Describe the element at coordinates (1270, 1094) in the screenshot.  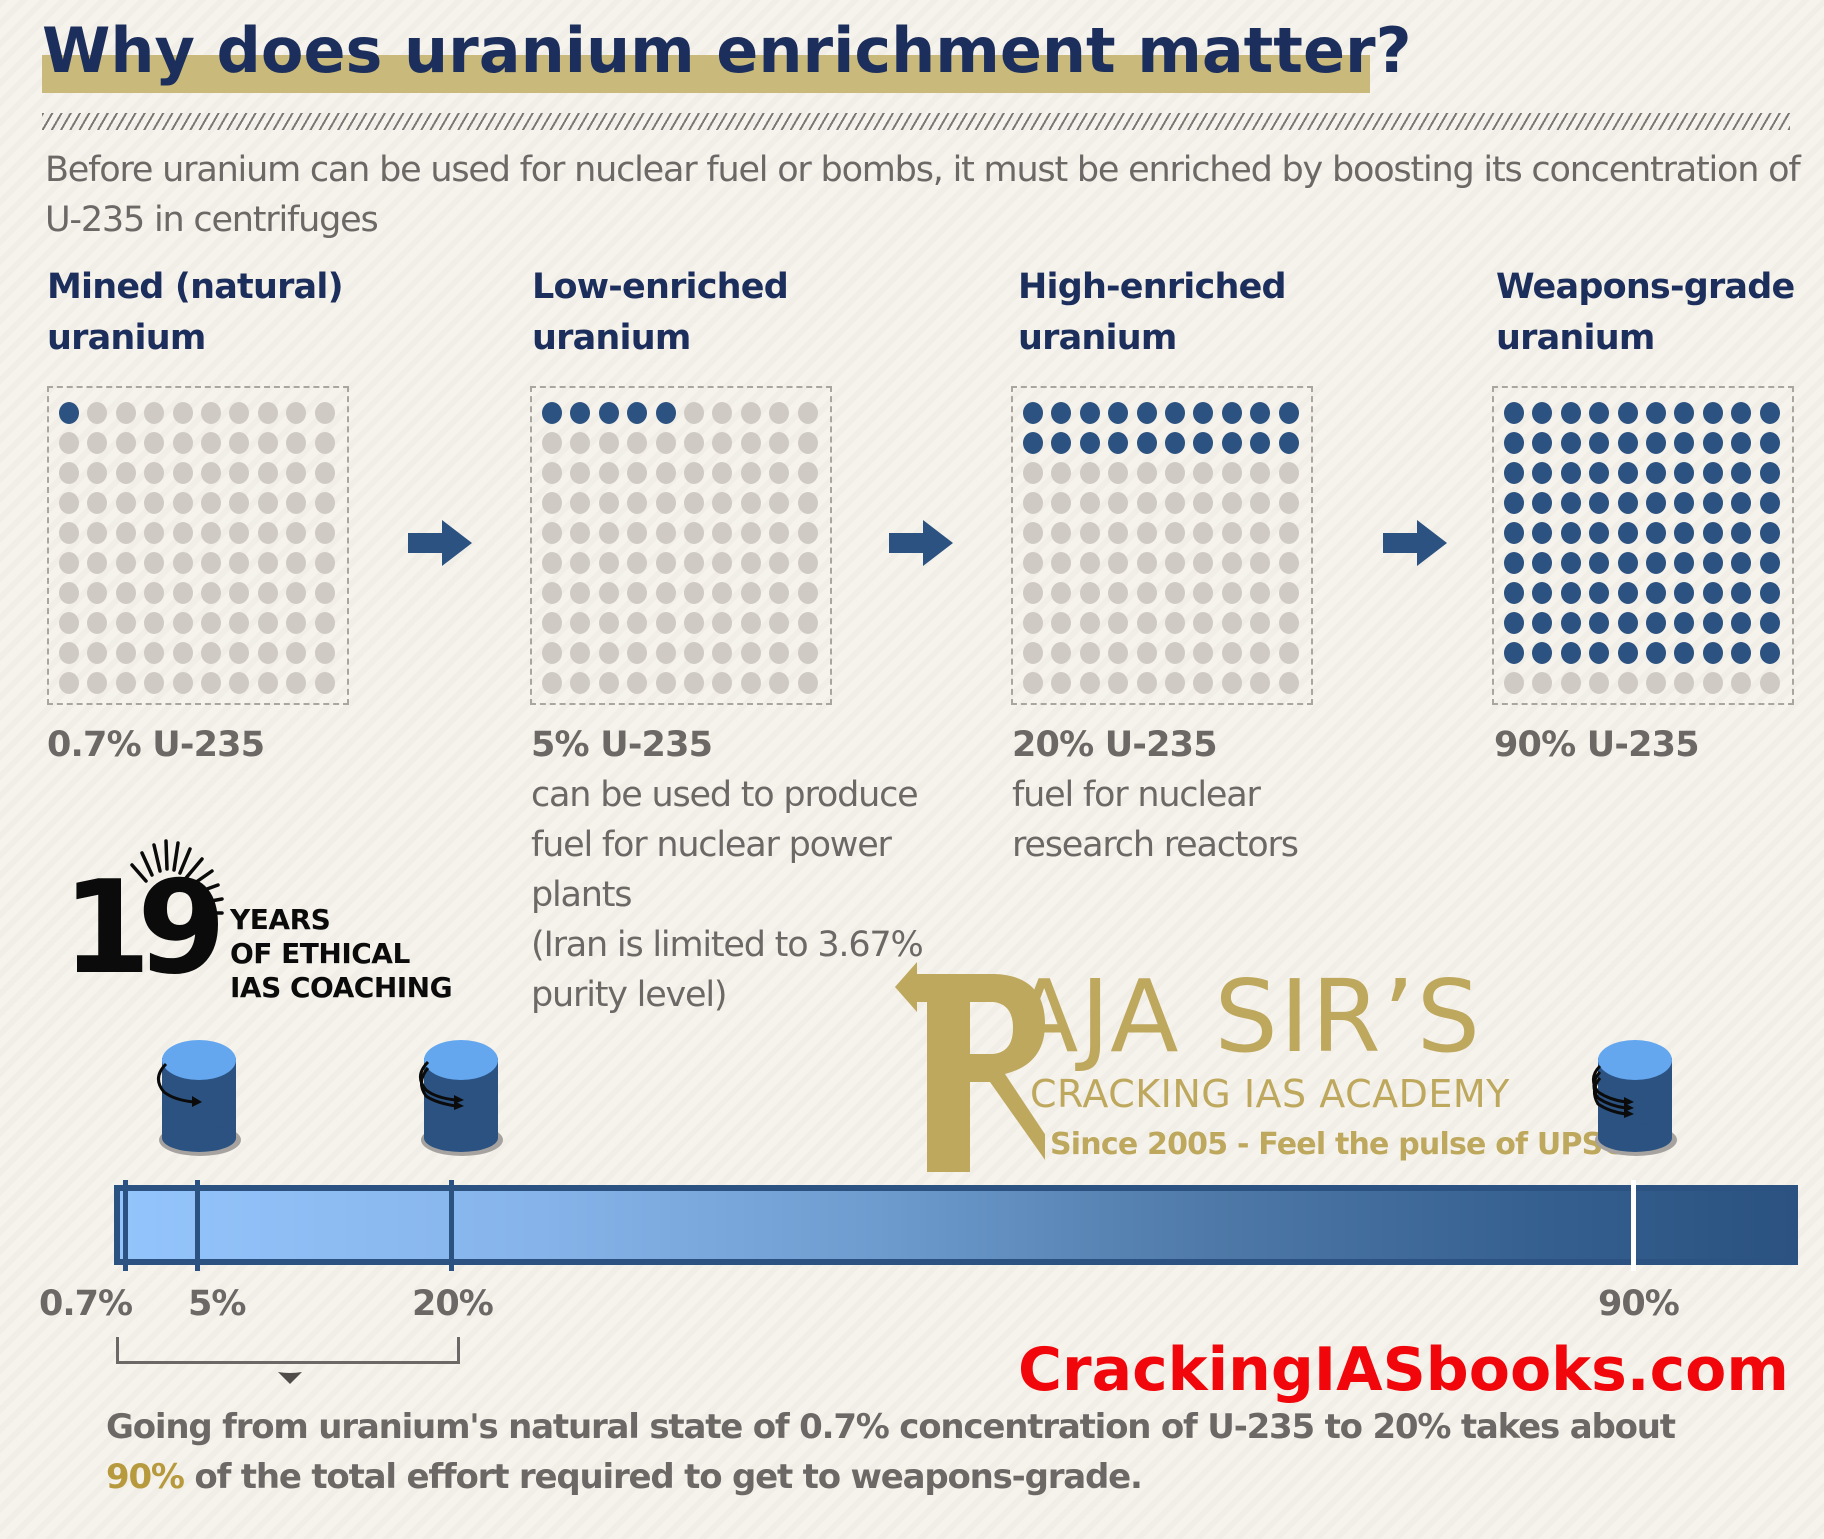
I see `brand-subtitle: CRACKING IAS ACADEMY` at that location.